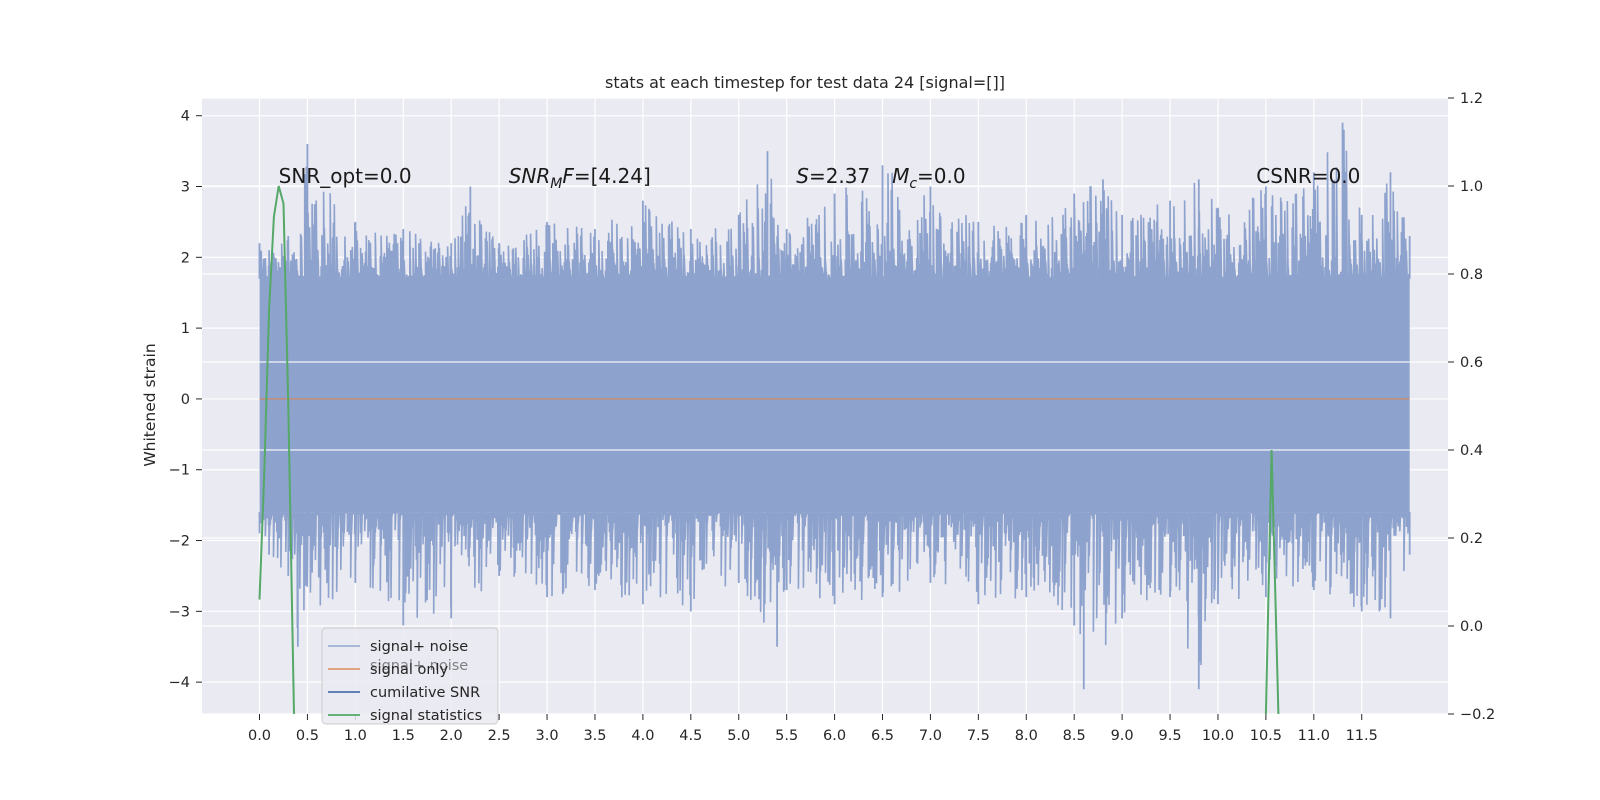 This screenshot has height=800, width=1600. What do you see at coordinates (1471, 99) in the screenshot?
I see `y2-tick-label: 1.2` at bounding box center [1471, 99].